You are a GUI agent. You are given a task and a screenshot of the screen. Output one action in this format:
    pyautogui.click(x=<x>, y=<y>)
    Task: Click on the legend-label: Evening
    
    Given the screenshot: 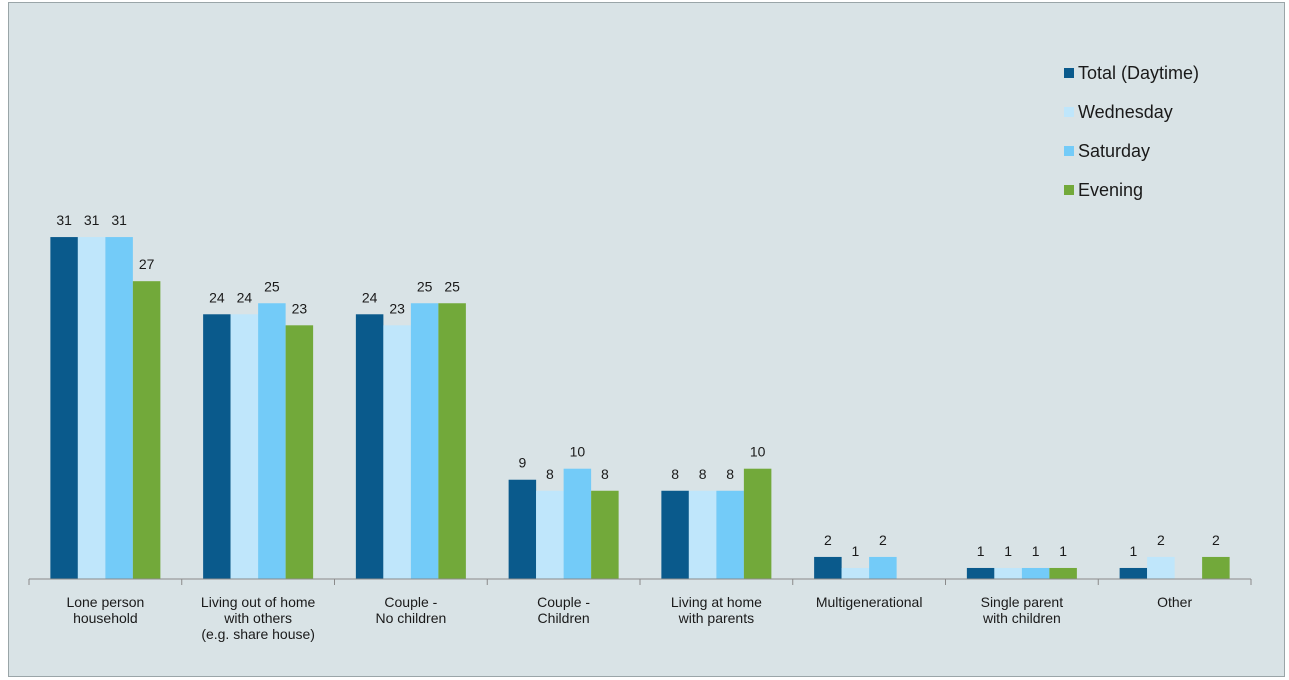 What is the action you would take?
    pyautogui.click(x=1110, y=190)
    